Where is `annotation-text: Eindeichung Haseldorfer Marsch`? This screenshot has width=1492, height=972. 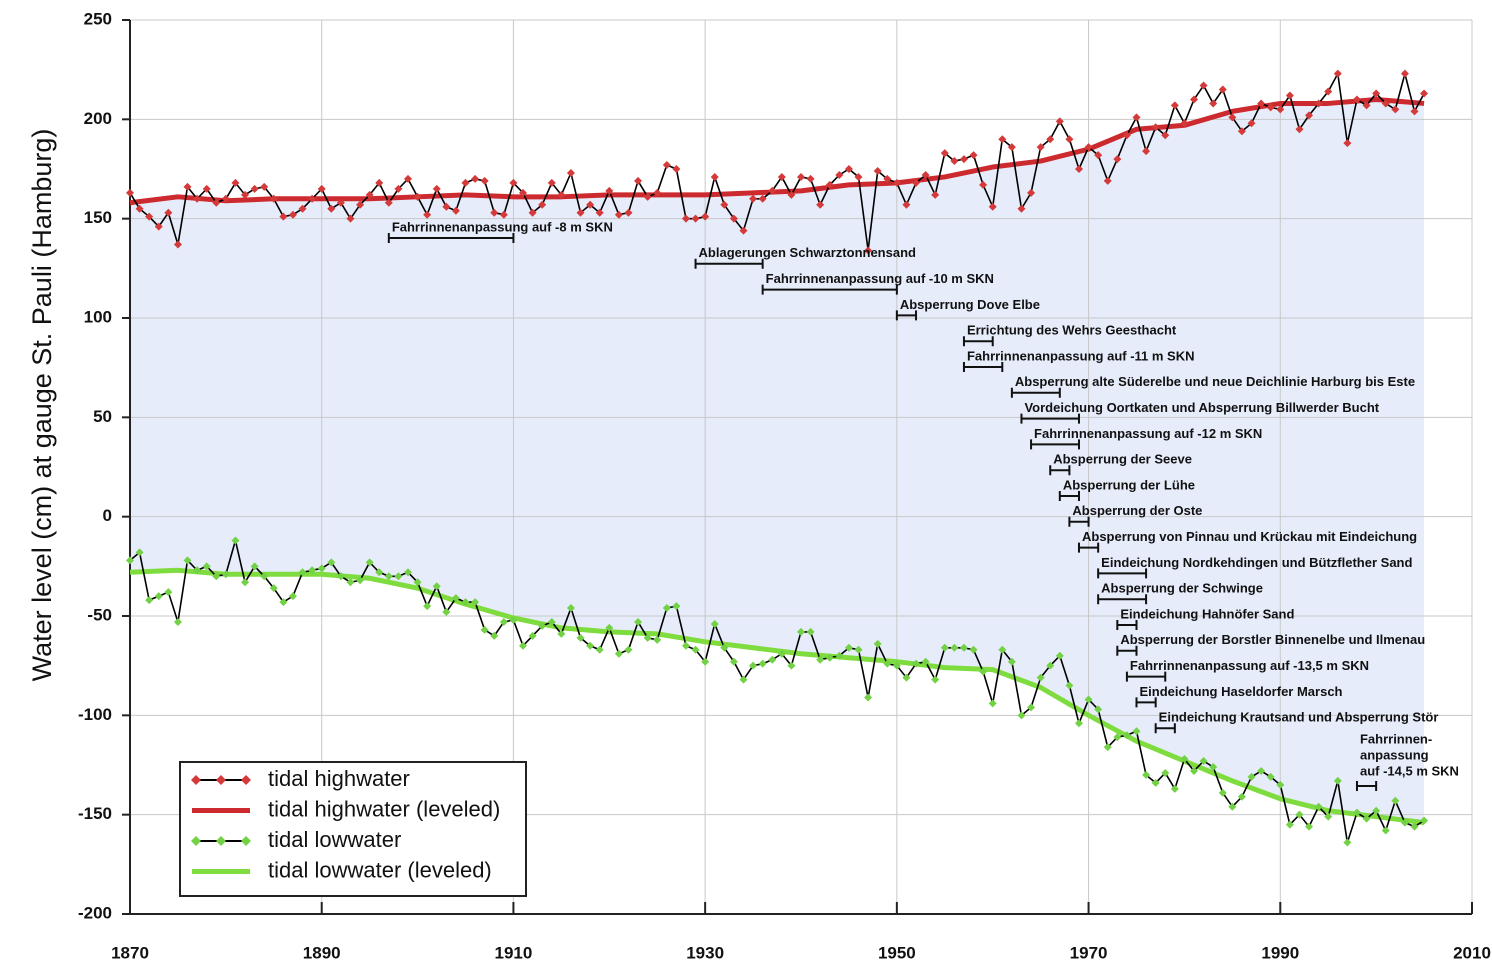 annotation-text: Eindeichung Haseldorfer Marsch is located at coordinates (1241, 691).